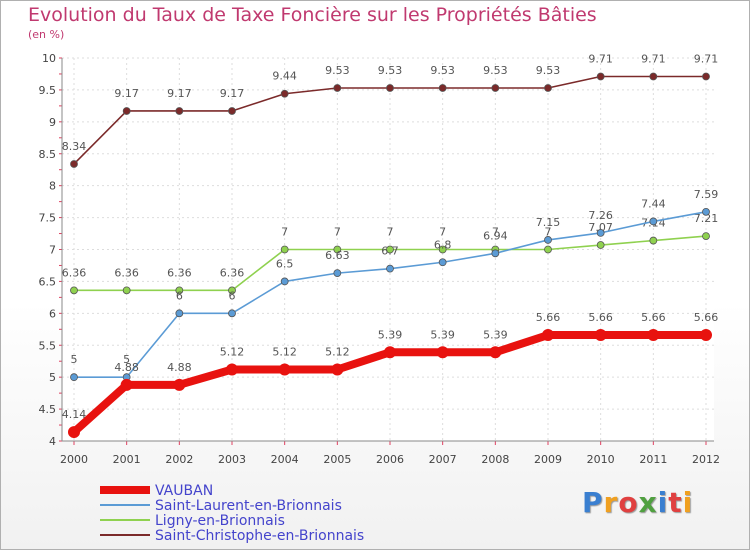  Describe the element at coordinates (74, 459) in the screenshot. I see `x-tick-label: 2000` at that location.